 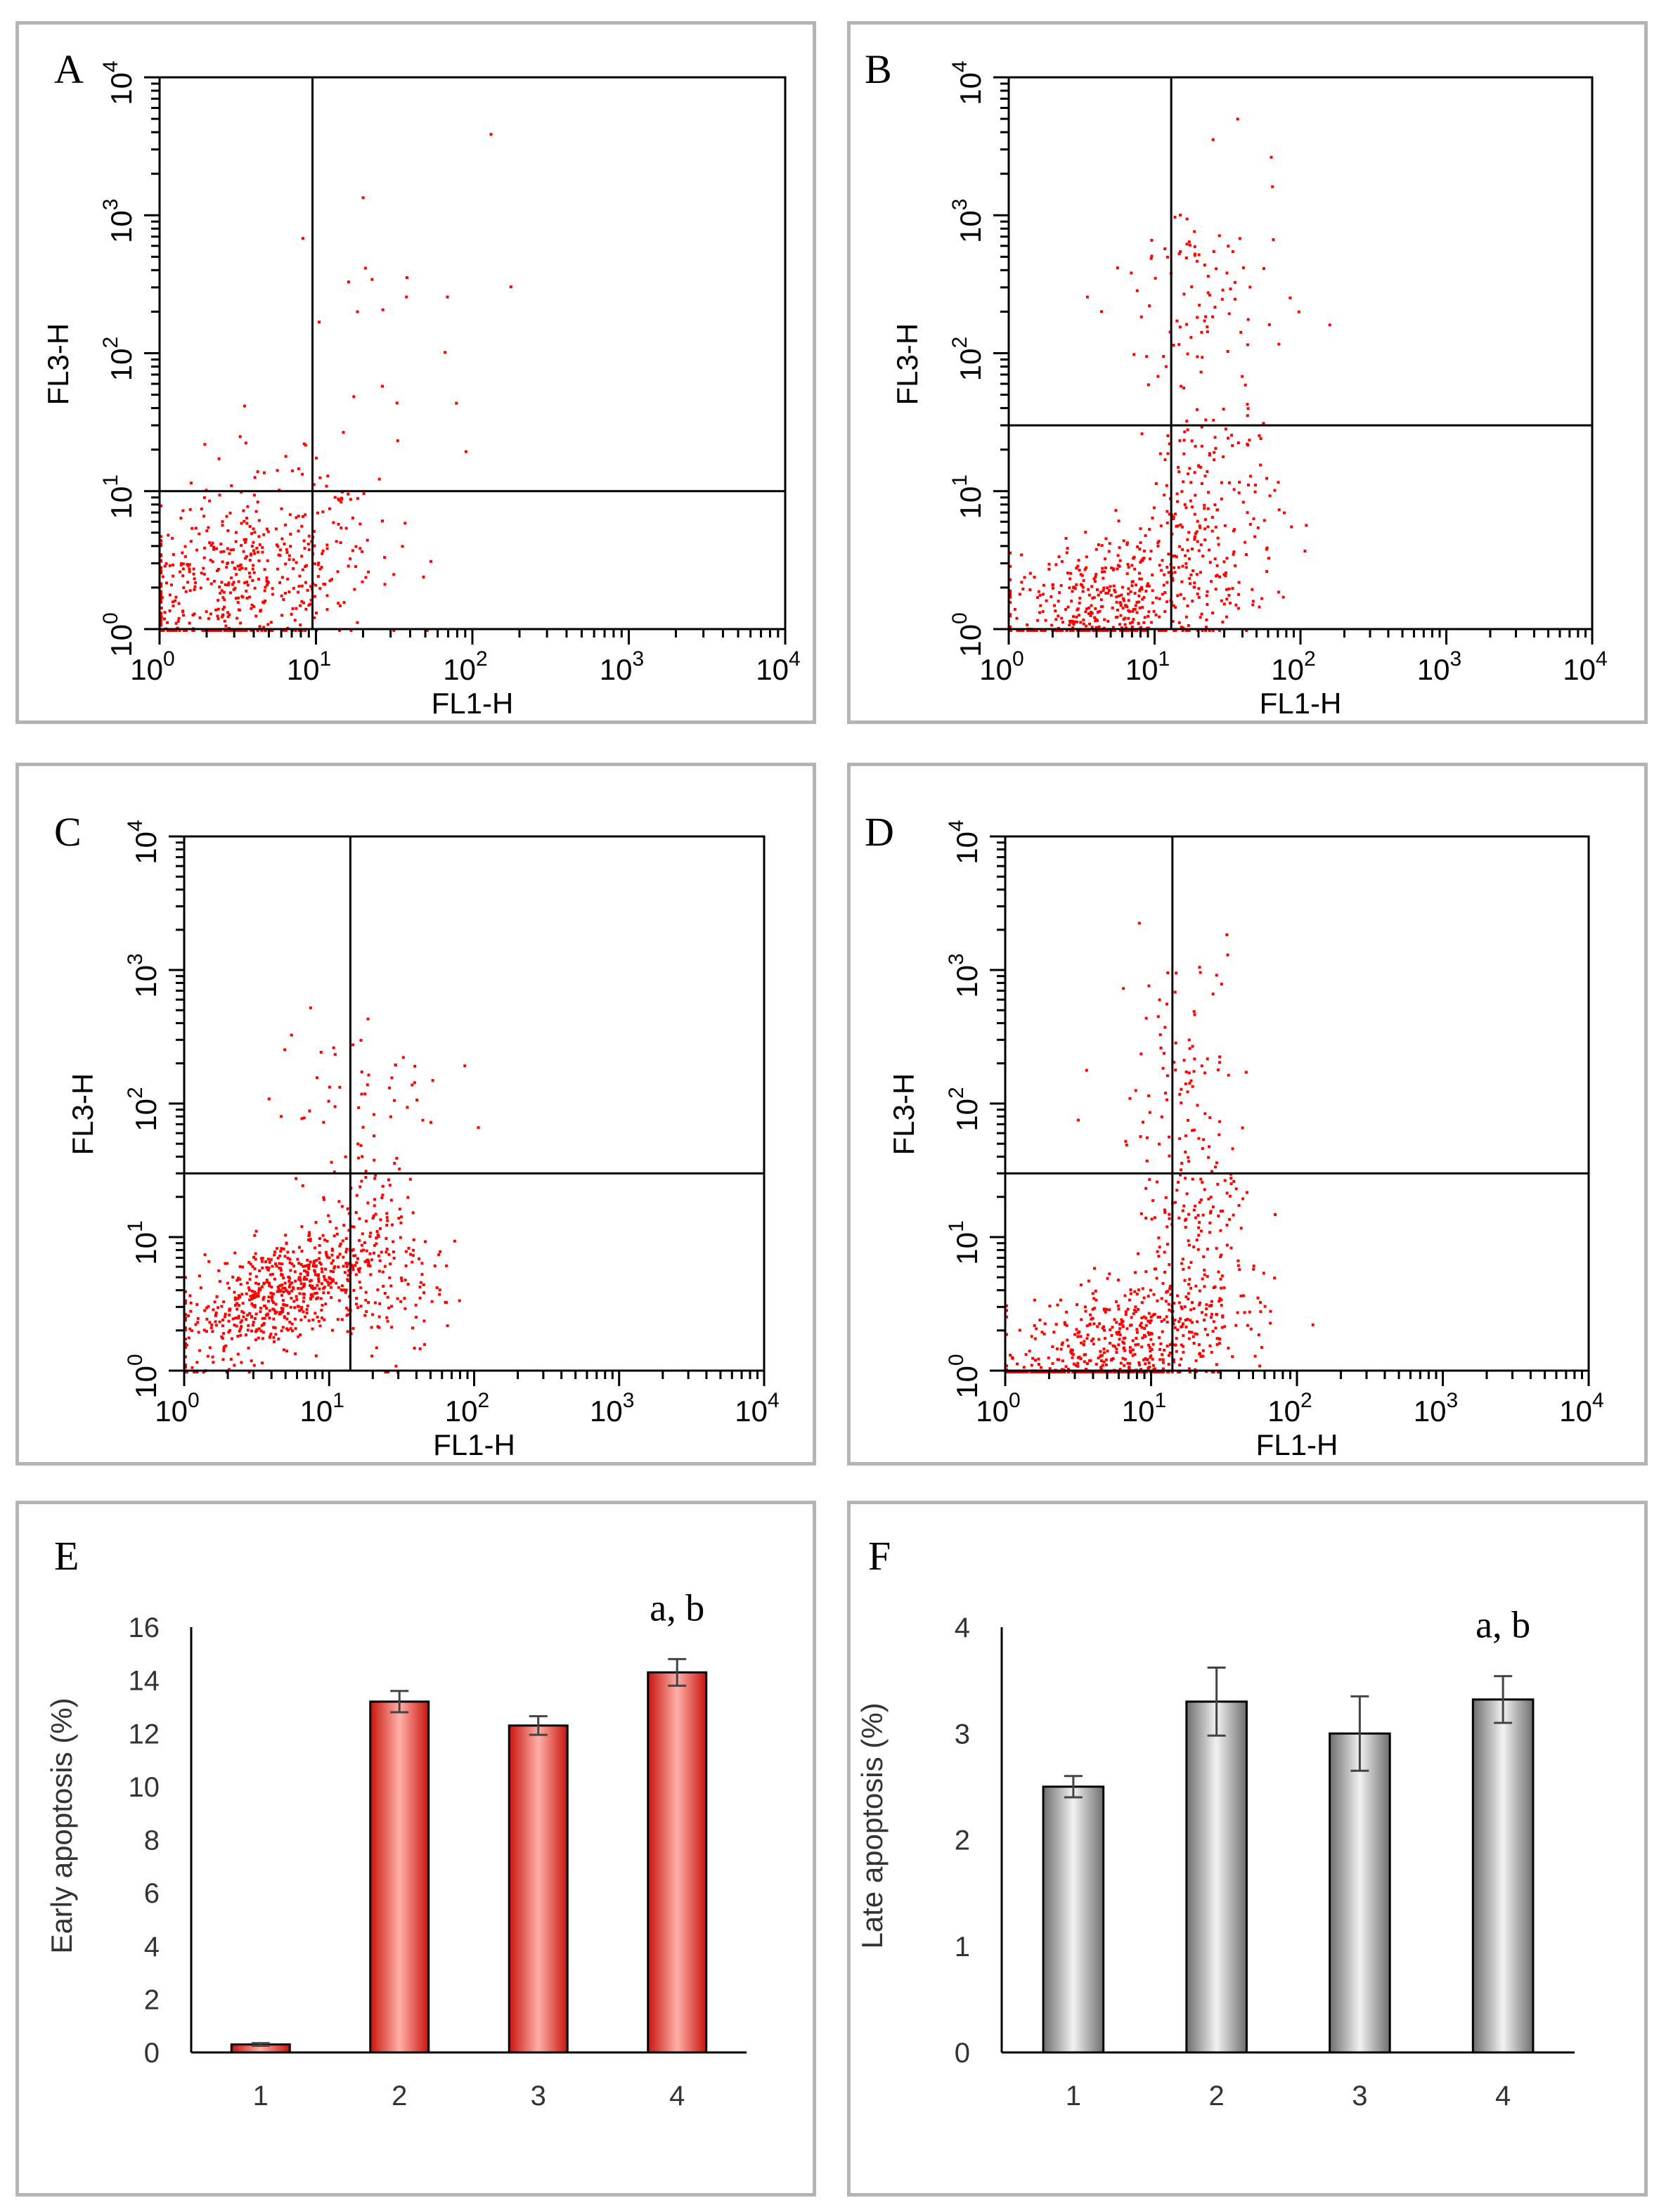 I want to click on x-tick-label: 10², so click(x=465, y=666).